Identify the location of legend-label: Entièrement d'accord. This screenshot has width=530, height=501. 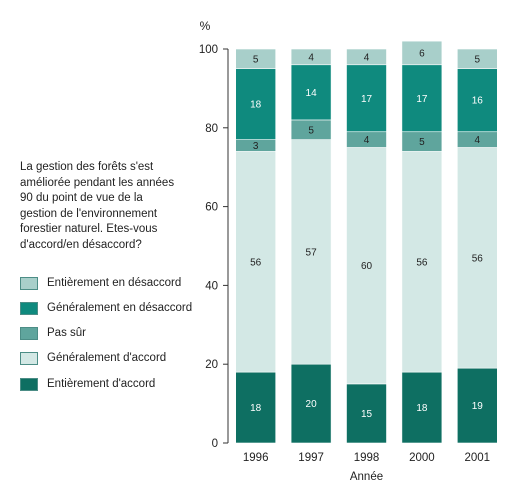
(101, 384).